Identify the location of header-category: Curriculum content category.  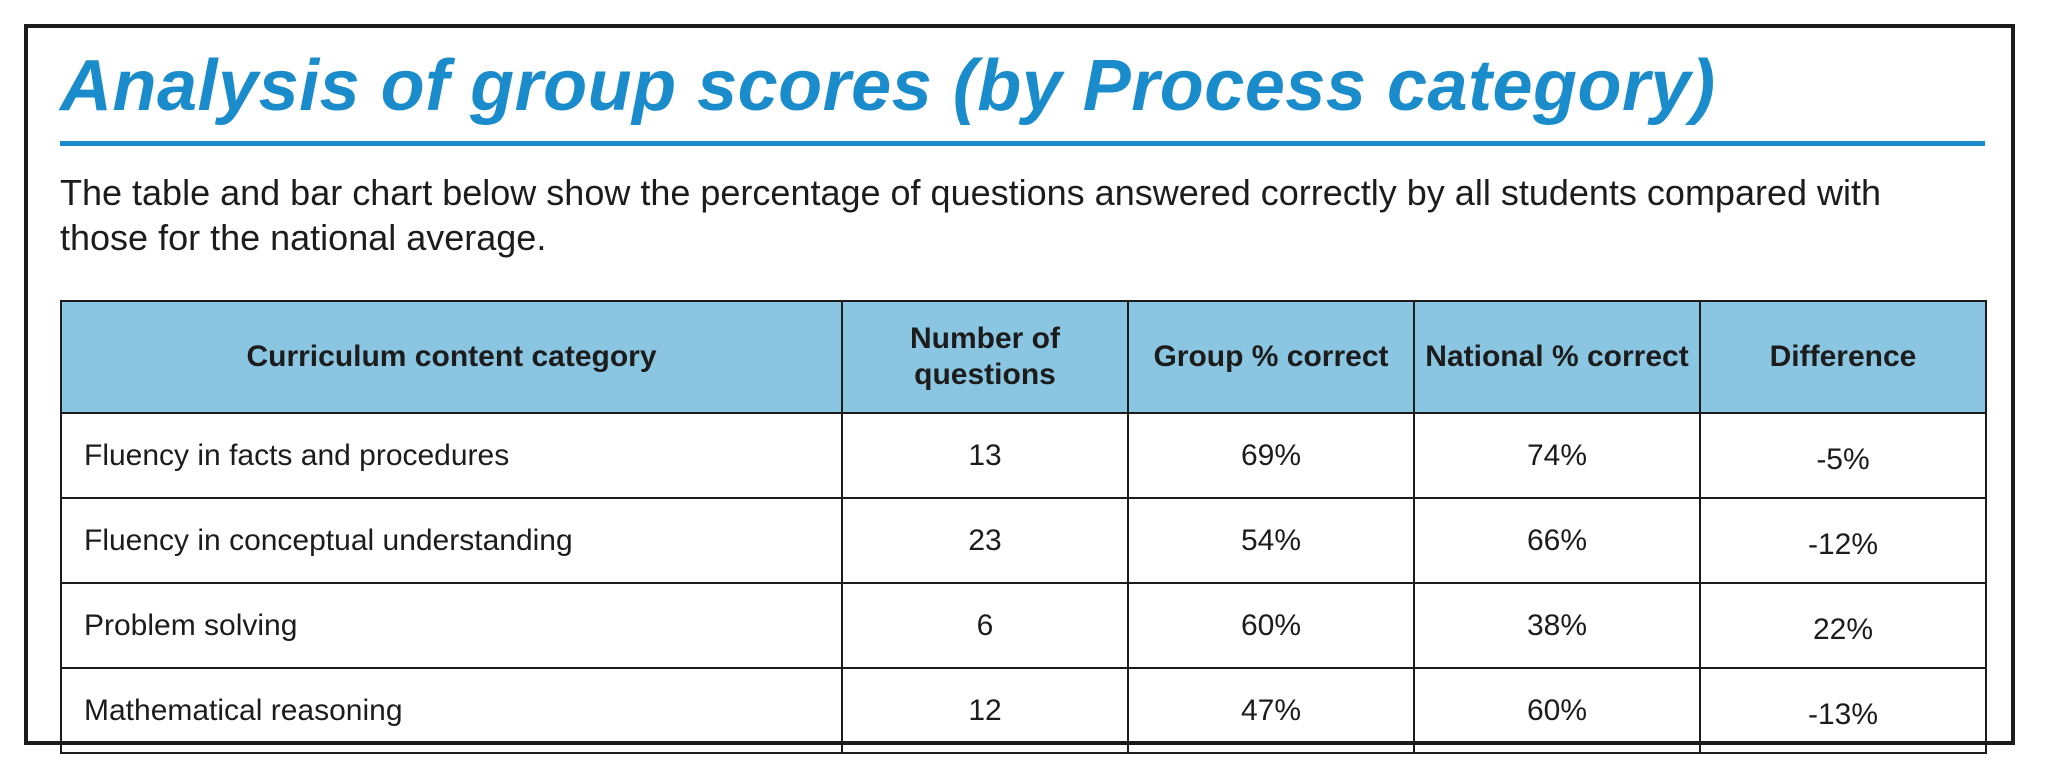
(451, 357).